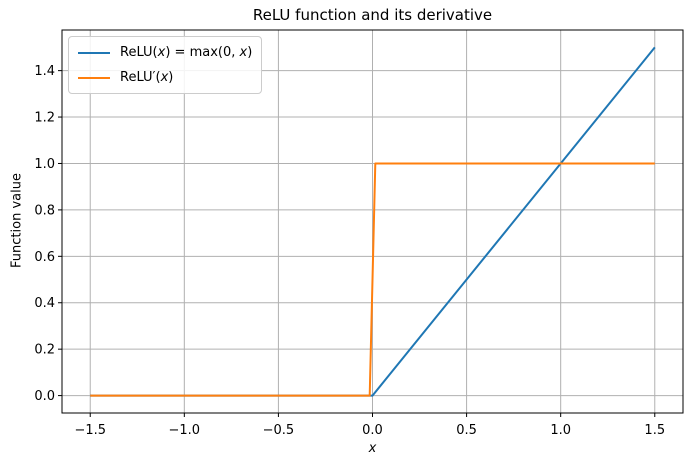 This screenshot has height=468, width=691. What do you see at coordinates (44, 71) in the screenshot?
I see `y-tick-label: 1.4` at bounding box center [44, 71].